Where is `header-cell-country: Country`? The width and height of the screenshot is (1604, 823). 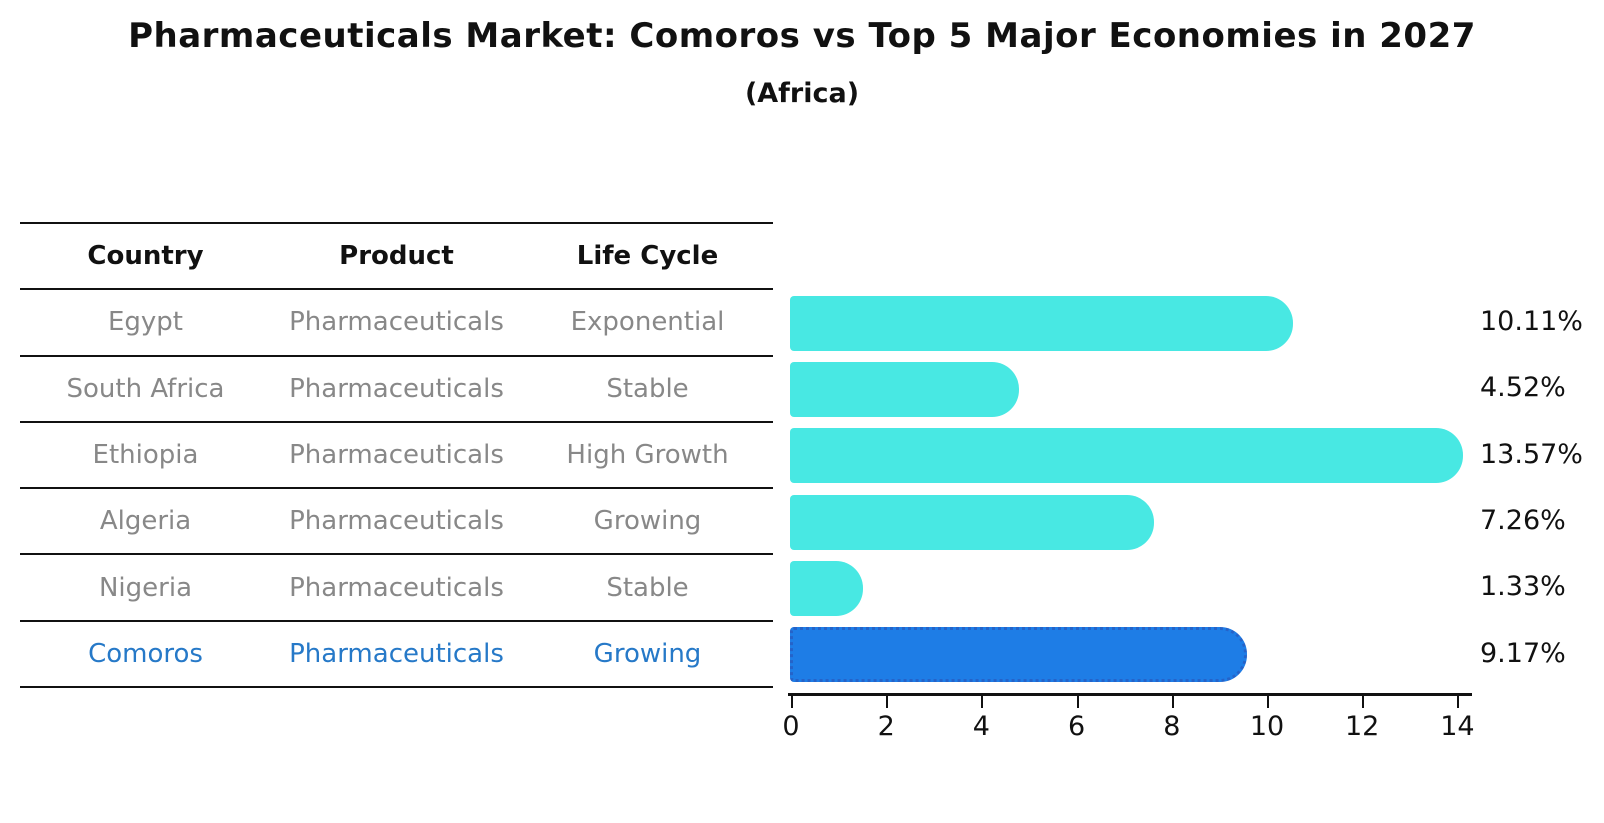
header-cell-country: Country is located at coordinates (145, 256).